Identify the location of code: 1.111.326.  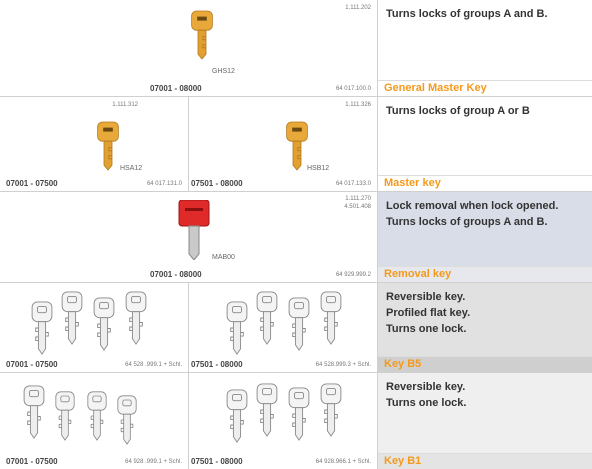
(358, 105).